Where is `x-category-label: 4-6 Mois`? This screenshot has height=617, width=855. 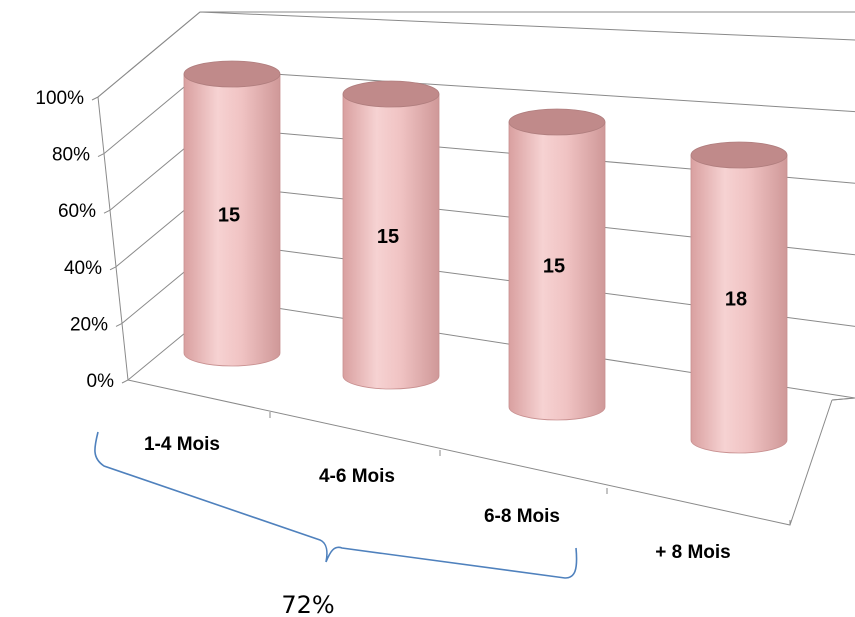
x-category-label: 4-6 Mois is located at coordinates (357, 476).